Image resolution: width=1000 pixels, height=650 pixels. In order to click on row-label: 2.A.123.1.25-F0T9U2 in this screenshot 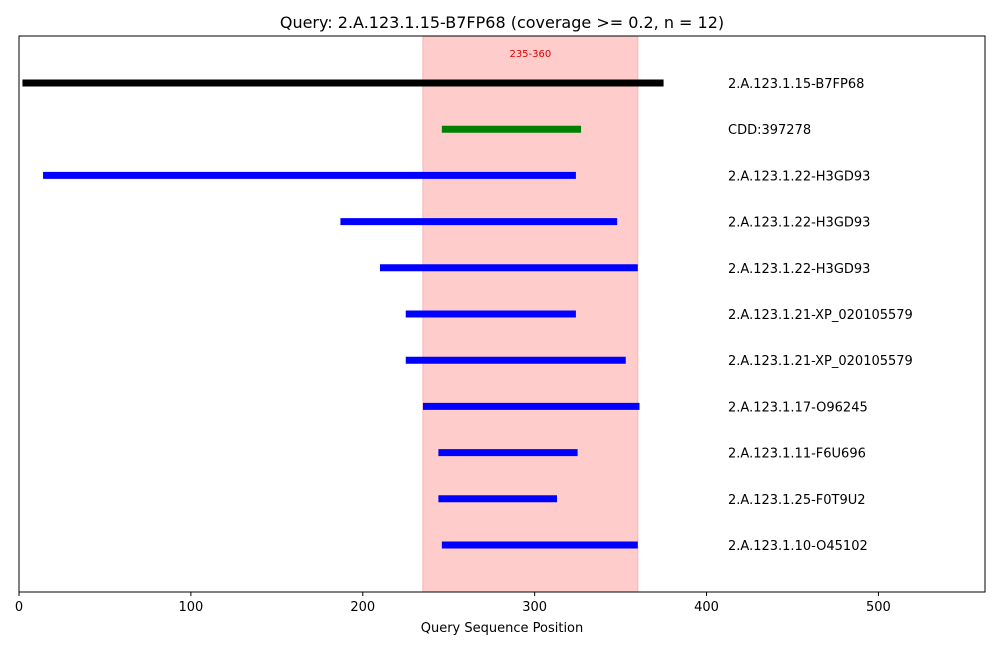, I will do `click(797, 500)`.